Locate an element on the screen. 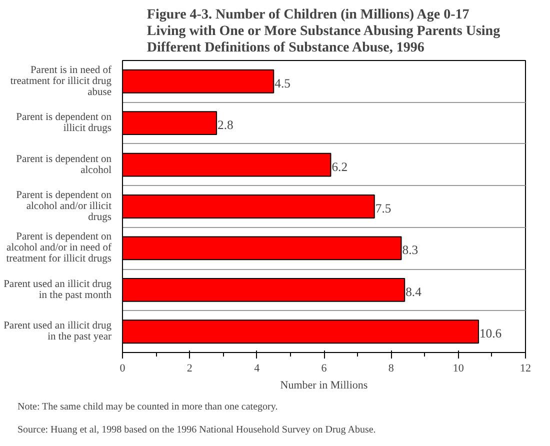  data-label: 4.5 is located at coordinates (282, 83).